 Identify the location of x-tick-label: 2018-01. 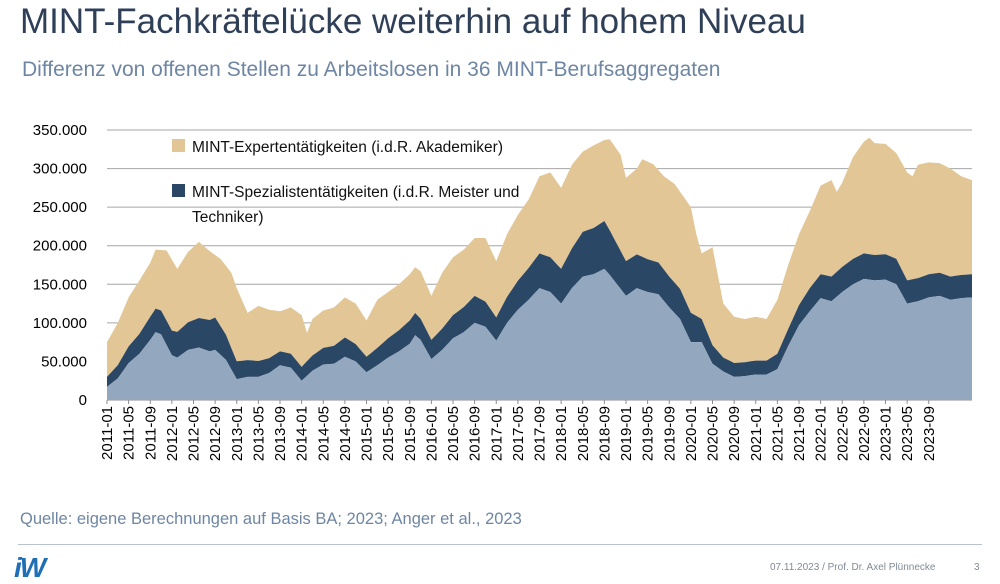
(561, 433).